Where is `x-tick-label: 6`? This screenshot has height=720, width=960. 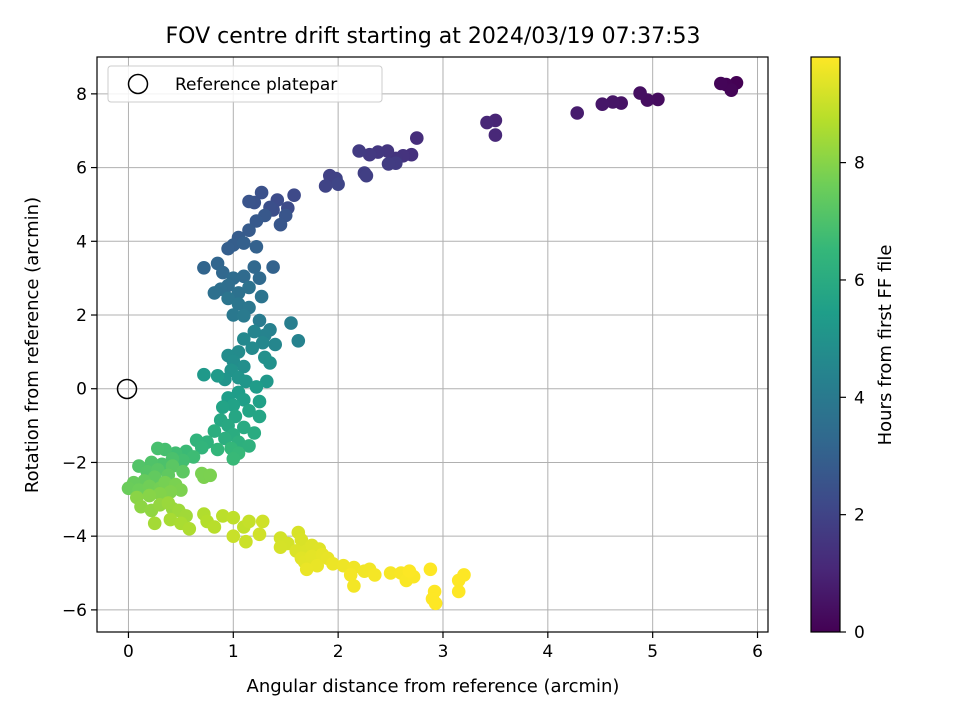 x-tick-label: 6 is located at coordinates (757, 652).